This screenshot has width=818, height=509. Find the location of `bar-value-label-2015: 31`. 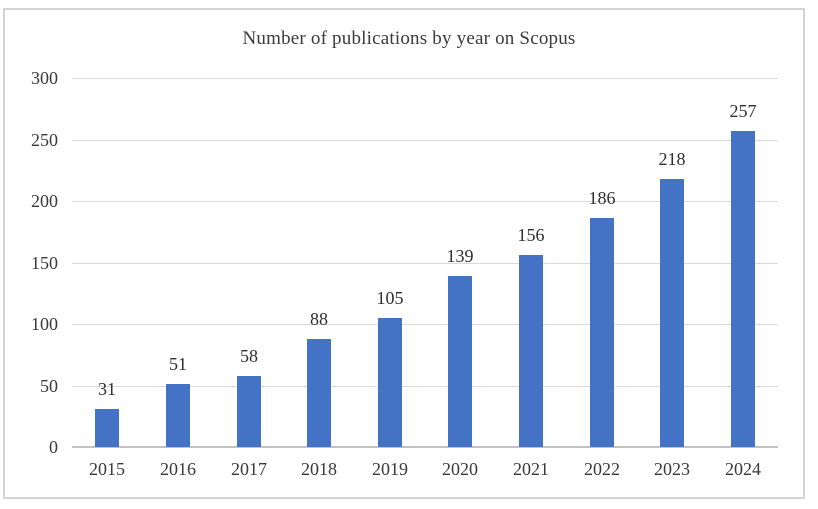

bar-value-label-2015: 31 is located at coordinates (107, 389).